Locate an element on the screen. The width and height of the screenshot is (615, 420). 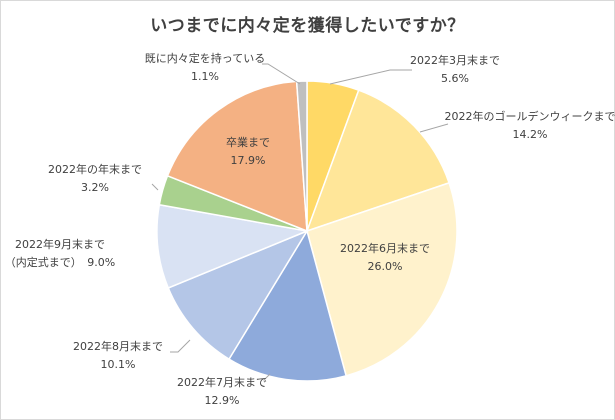
slice-label: 2022年の年末まで 3.2% is located at coordinates (95, 178).